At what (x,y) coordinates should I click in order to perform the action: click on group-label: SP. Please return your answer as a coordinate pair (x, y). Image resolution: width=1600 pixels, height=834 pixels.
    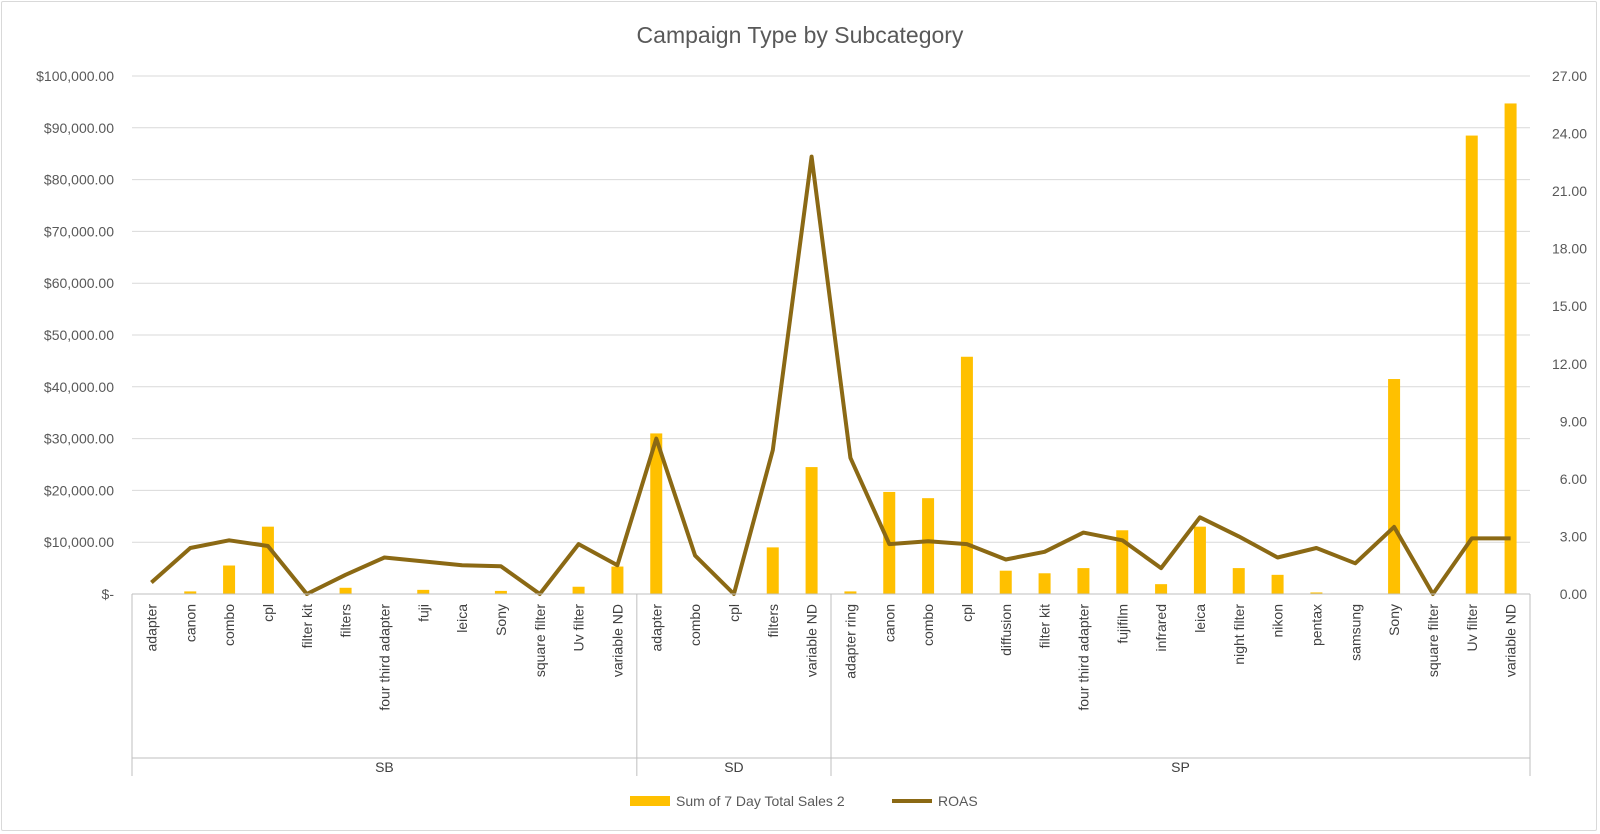
    Looking at the image, I should click on (1180, 767).